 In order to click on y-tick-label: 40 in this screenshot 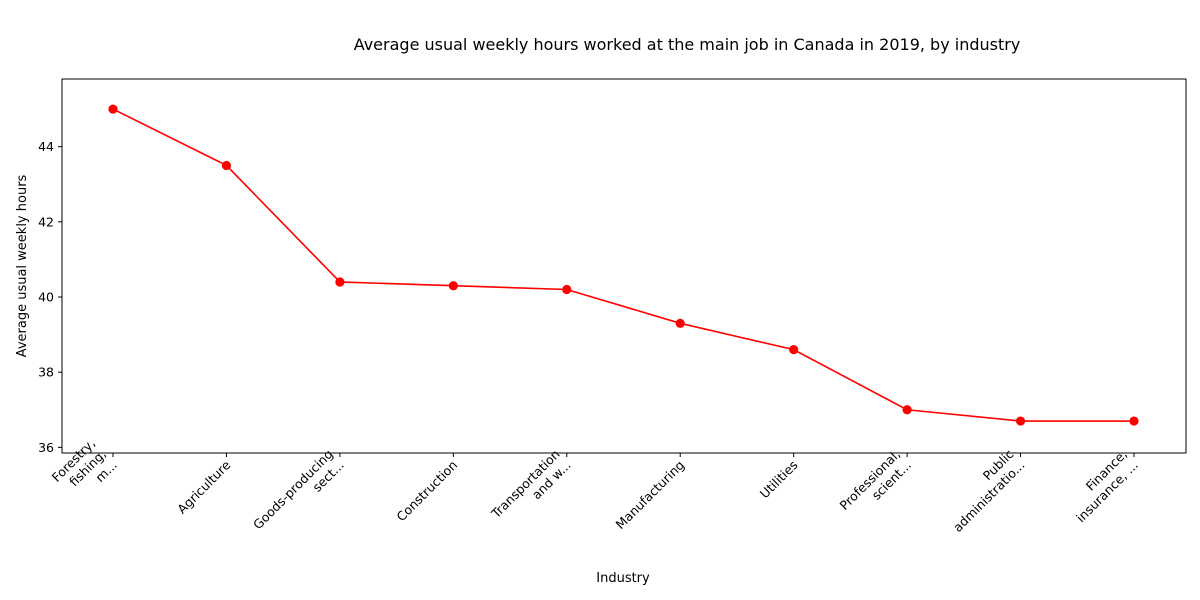, I will do `click(46, 297)`.